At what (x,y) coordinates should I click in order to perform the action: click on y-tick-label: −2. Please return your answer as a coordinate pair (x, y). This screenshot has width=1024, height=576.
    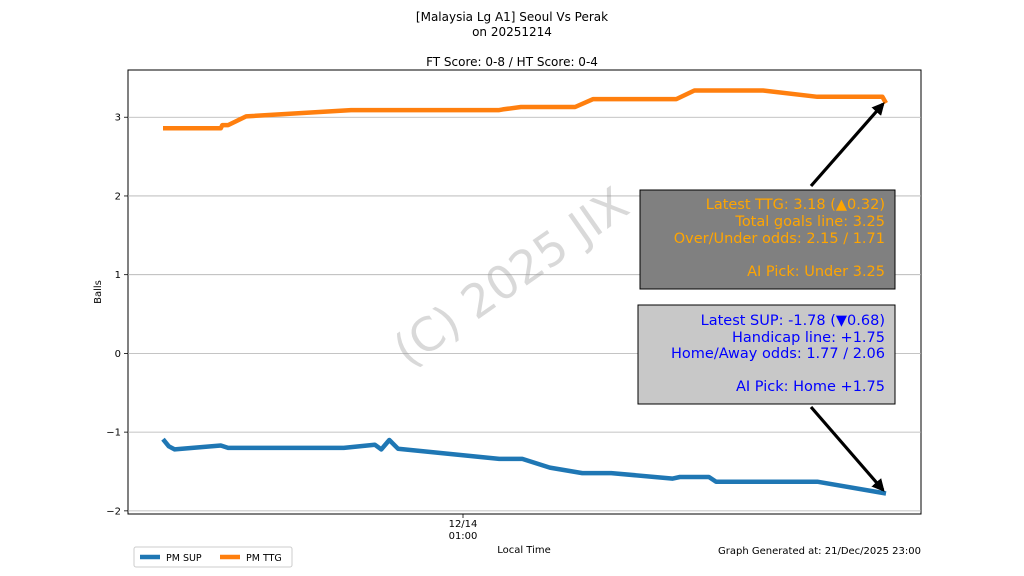
    Looking at the image, I should click on (113, 511).